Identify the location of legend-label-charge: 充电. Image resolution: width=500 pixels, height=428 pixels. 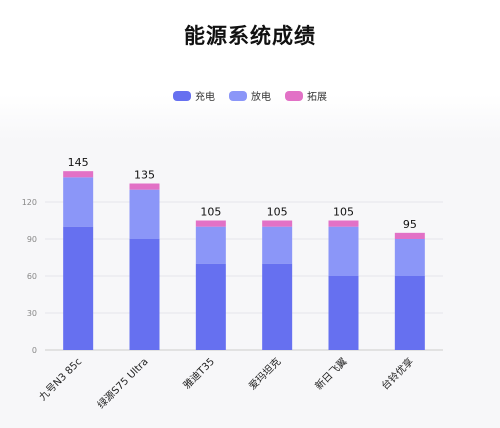
(205, 97).